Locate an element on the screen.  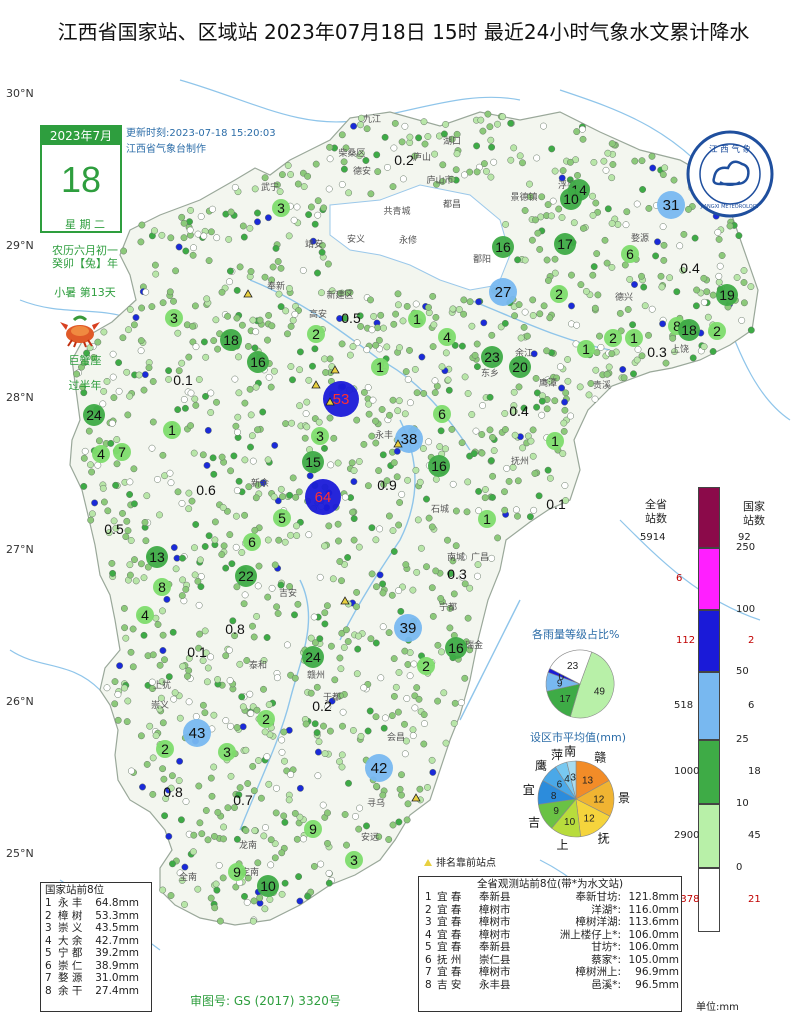
legend-band is located at coordinates (709, 517).